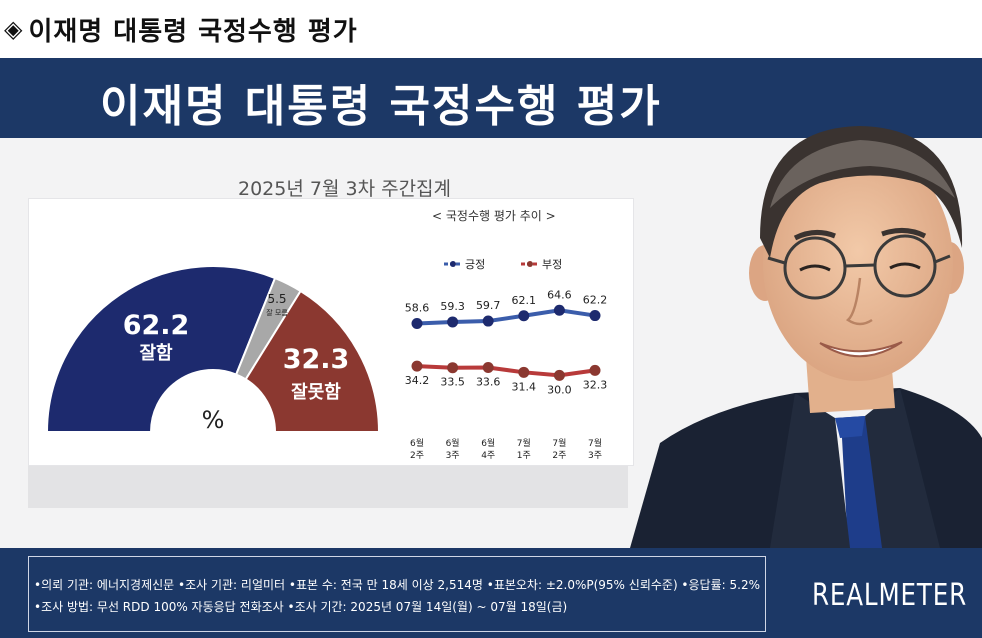 The image size is (982, 638). Describe the element at coordinates (889, 595) in the screenshot. I see `realmeter-logo: REALMETER` at that location.